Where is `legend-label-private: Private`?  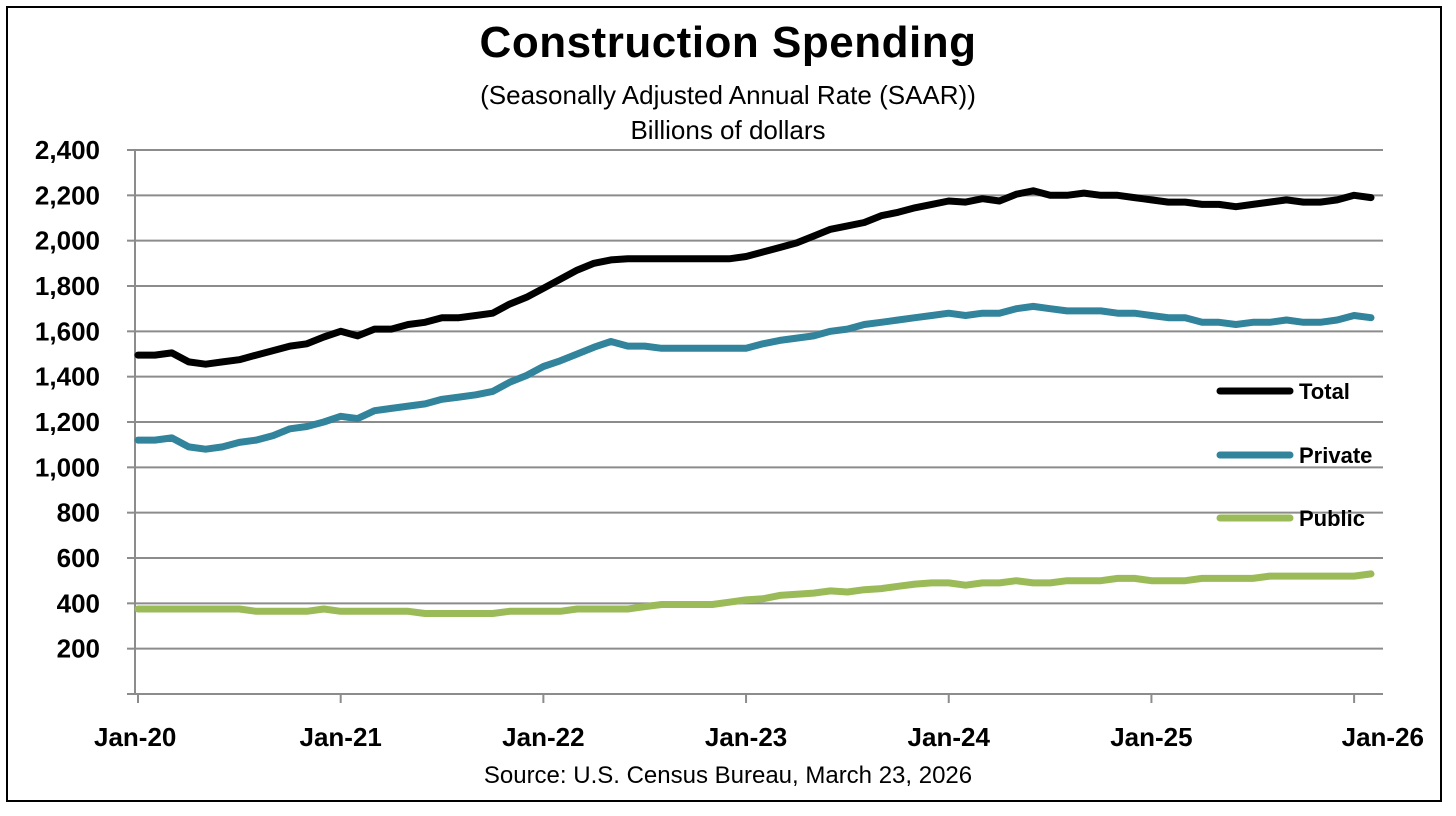 legend-label-private: Private is located at coordinates (1335, 455).